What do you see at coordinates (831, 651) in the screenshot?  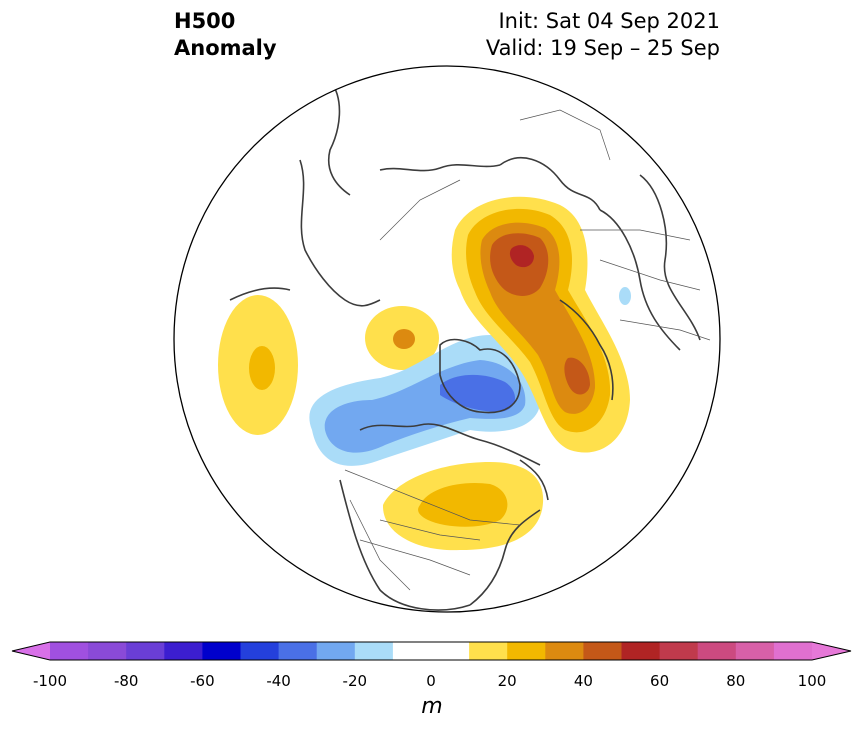 I see `colorbar-extend-high` at bounding box center [831, 651].